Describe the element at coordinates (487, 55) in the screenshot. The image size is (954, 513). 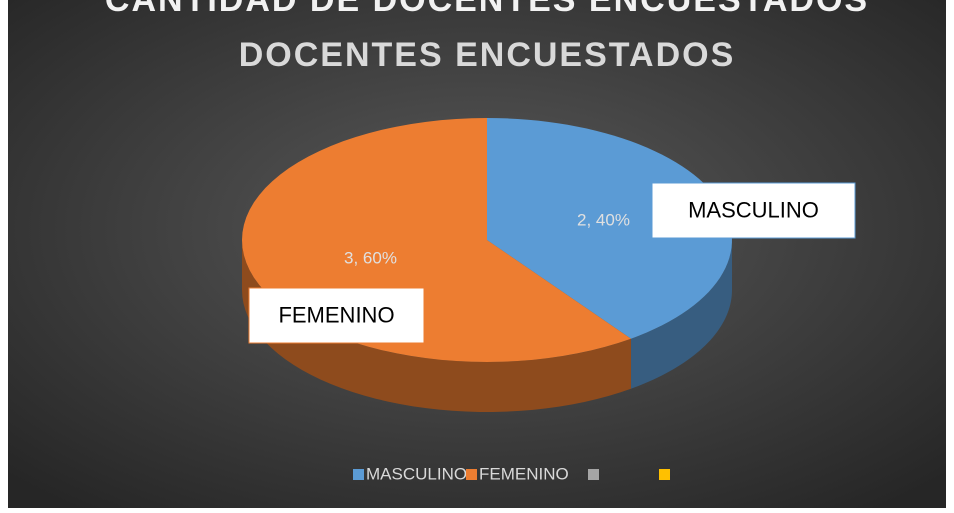
I see `chart-title: DOCENTES ENCUESTADOS` at that location.